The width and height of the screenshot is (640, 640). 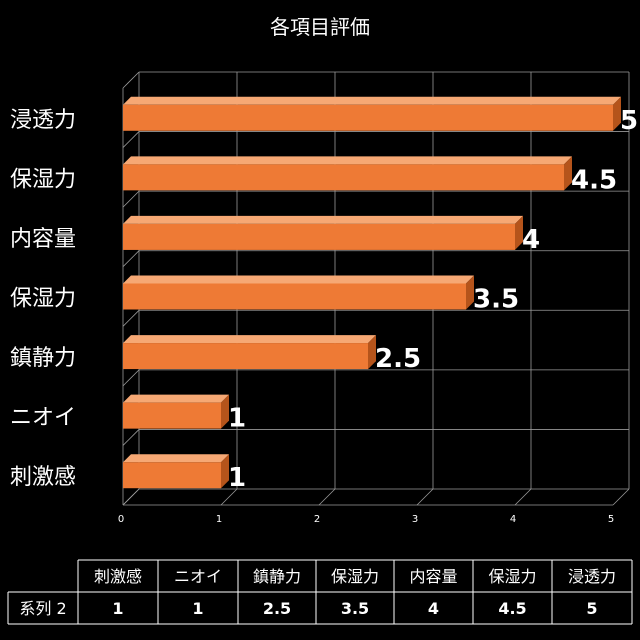 I want to click on table-value-cell: 2.5, so click(x=277, y=608).